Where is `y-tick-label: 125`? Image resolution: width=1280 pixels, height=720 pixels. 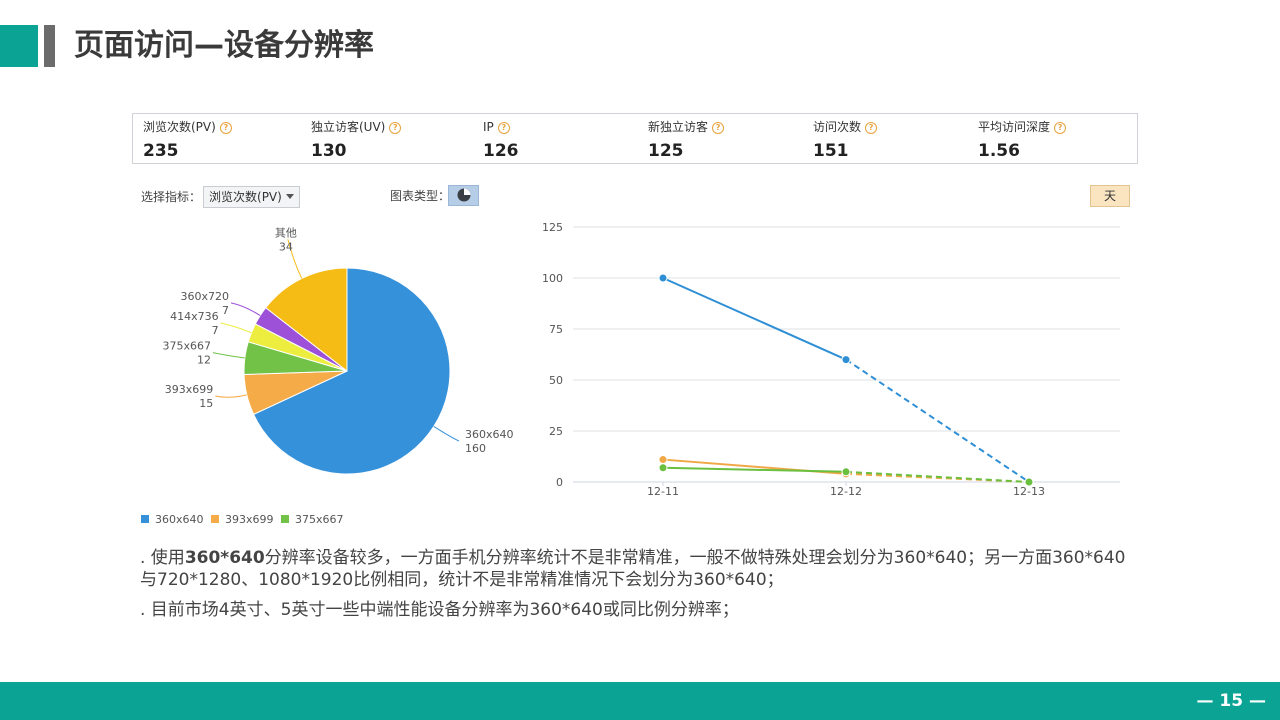
y-tick-label: 125 is located at coordinates (552, 227).